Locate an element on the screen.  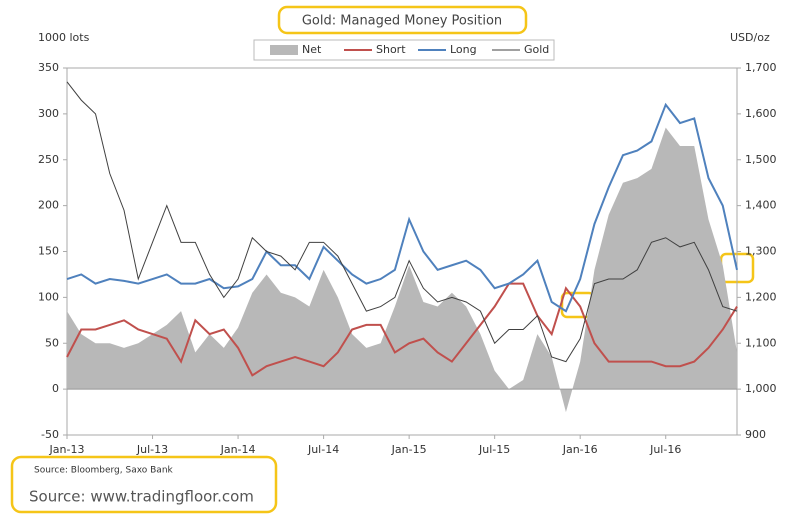
legend-box is located at coordinates (404, 50).